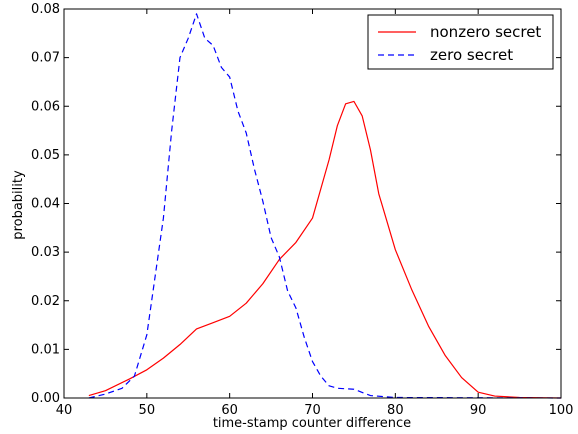 The width and height of the screenshot is (578, 434). Describe the element at coordinates (45, 398) in the screenshot. I see `y-tick-label: 0.00` at that location.